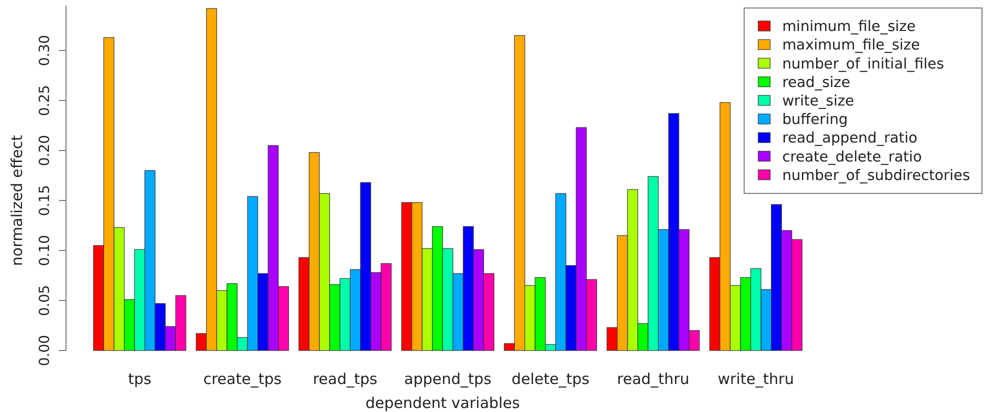 This screenshot has height=412, width=985. Describe the element at coordinates (653, 379) in the screenshot. I see `x-tick-label: read_thru` at that location.